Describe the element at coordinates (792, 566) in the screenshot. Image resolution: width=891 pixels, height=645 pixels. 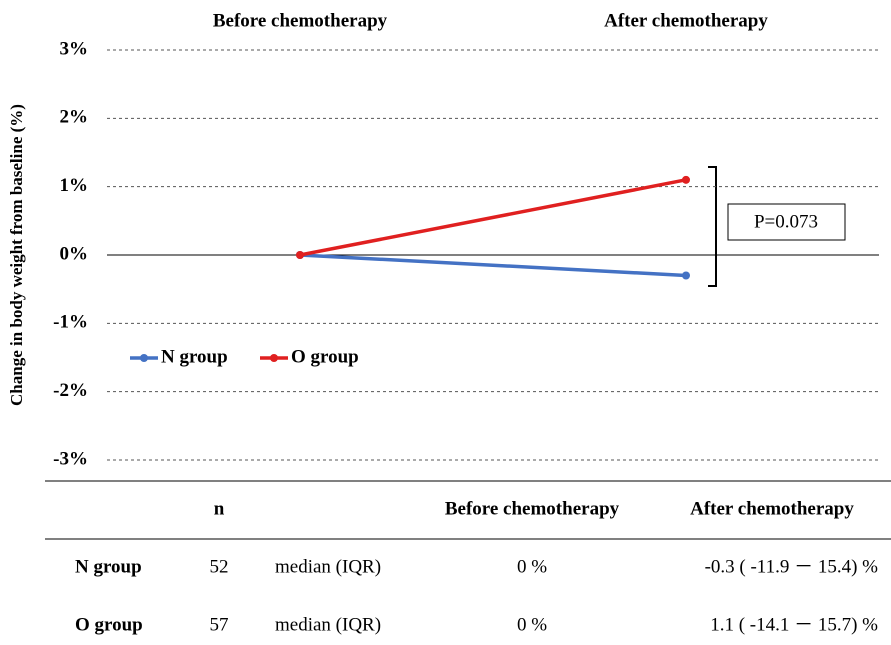
I see `table-cell: -0.3 ( -11.9 － 15.4) %` at that location.